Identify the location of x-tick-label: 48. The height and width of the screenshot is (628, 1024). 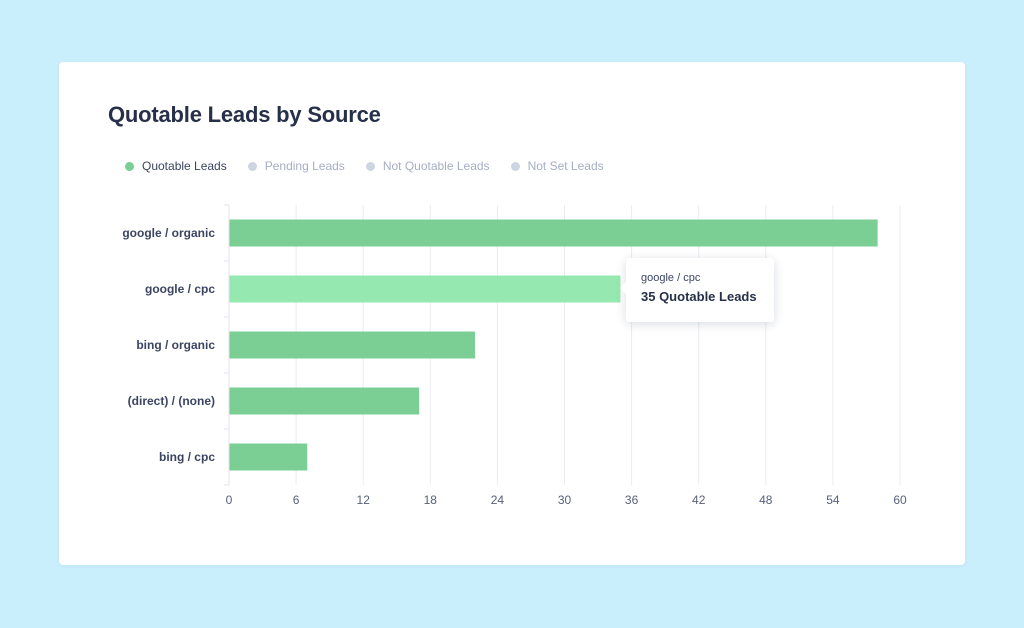
(766, 500).